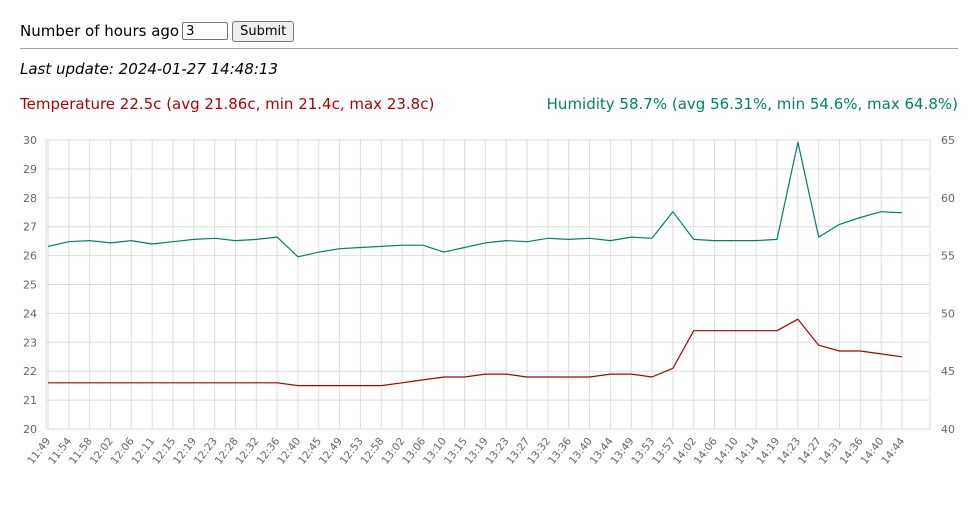 The image size is (978, 508). What do you see at coordinates (30, 429) in the screenshot?
I see `y-left-tick-label: 20` at bounding box center [30, 429].